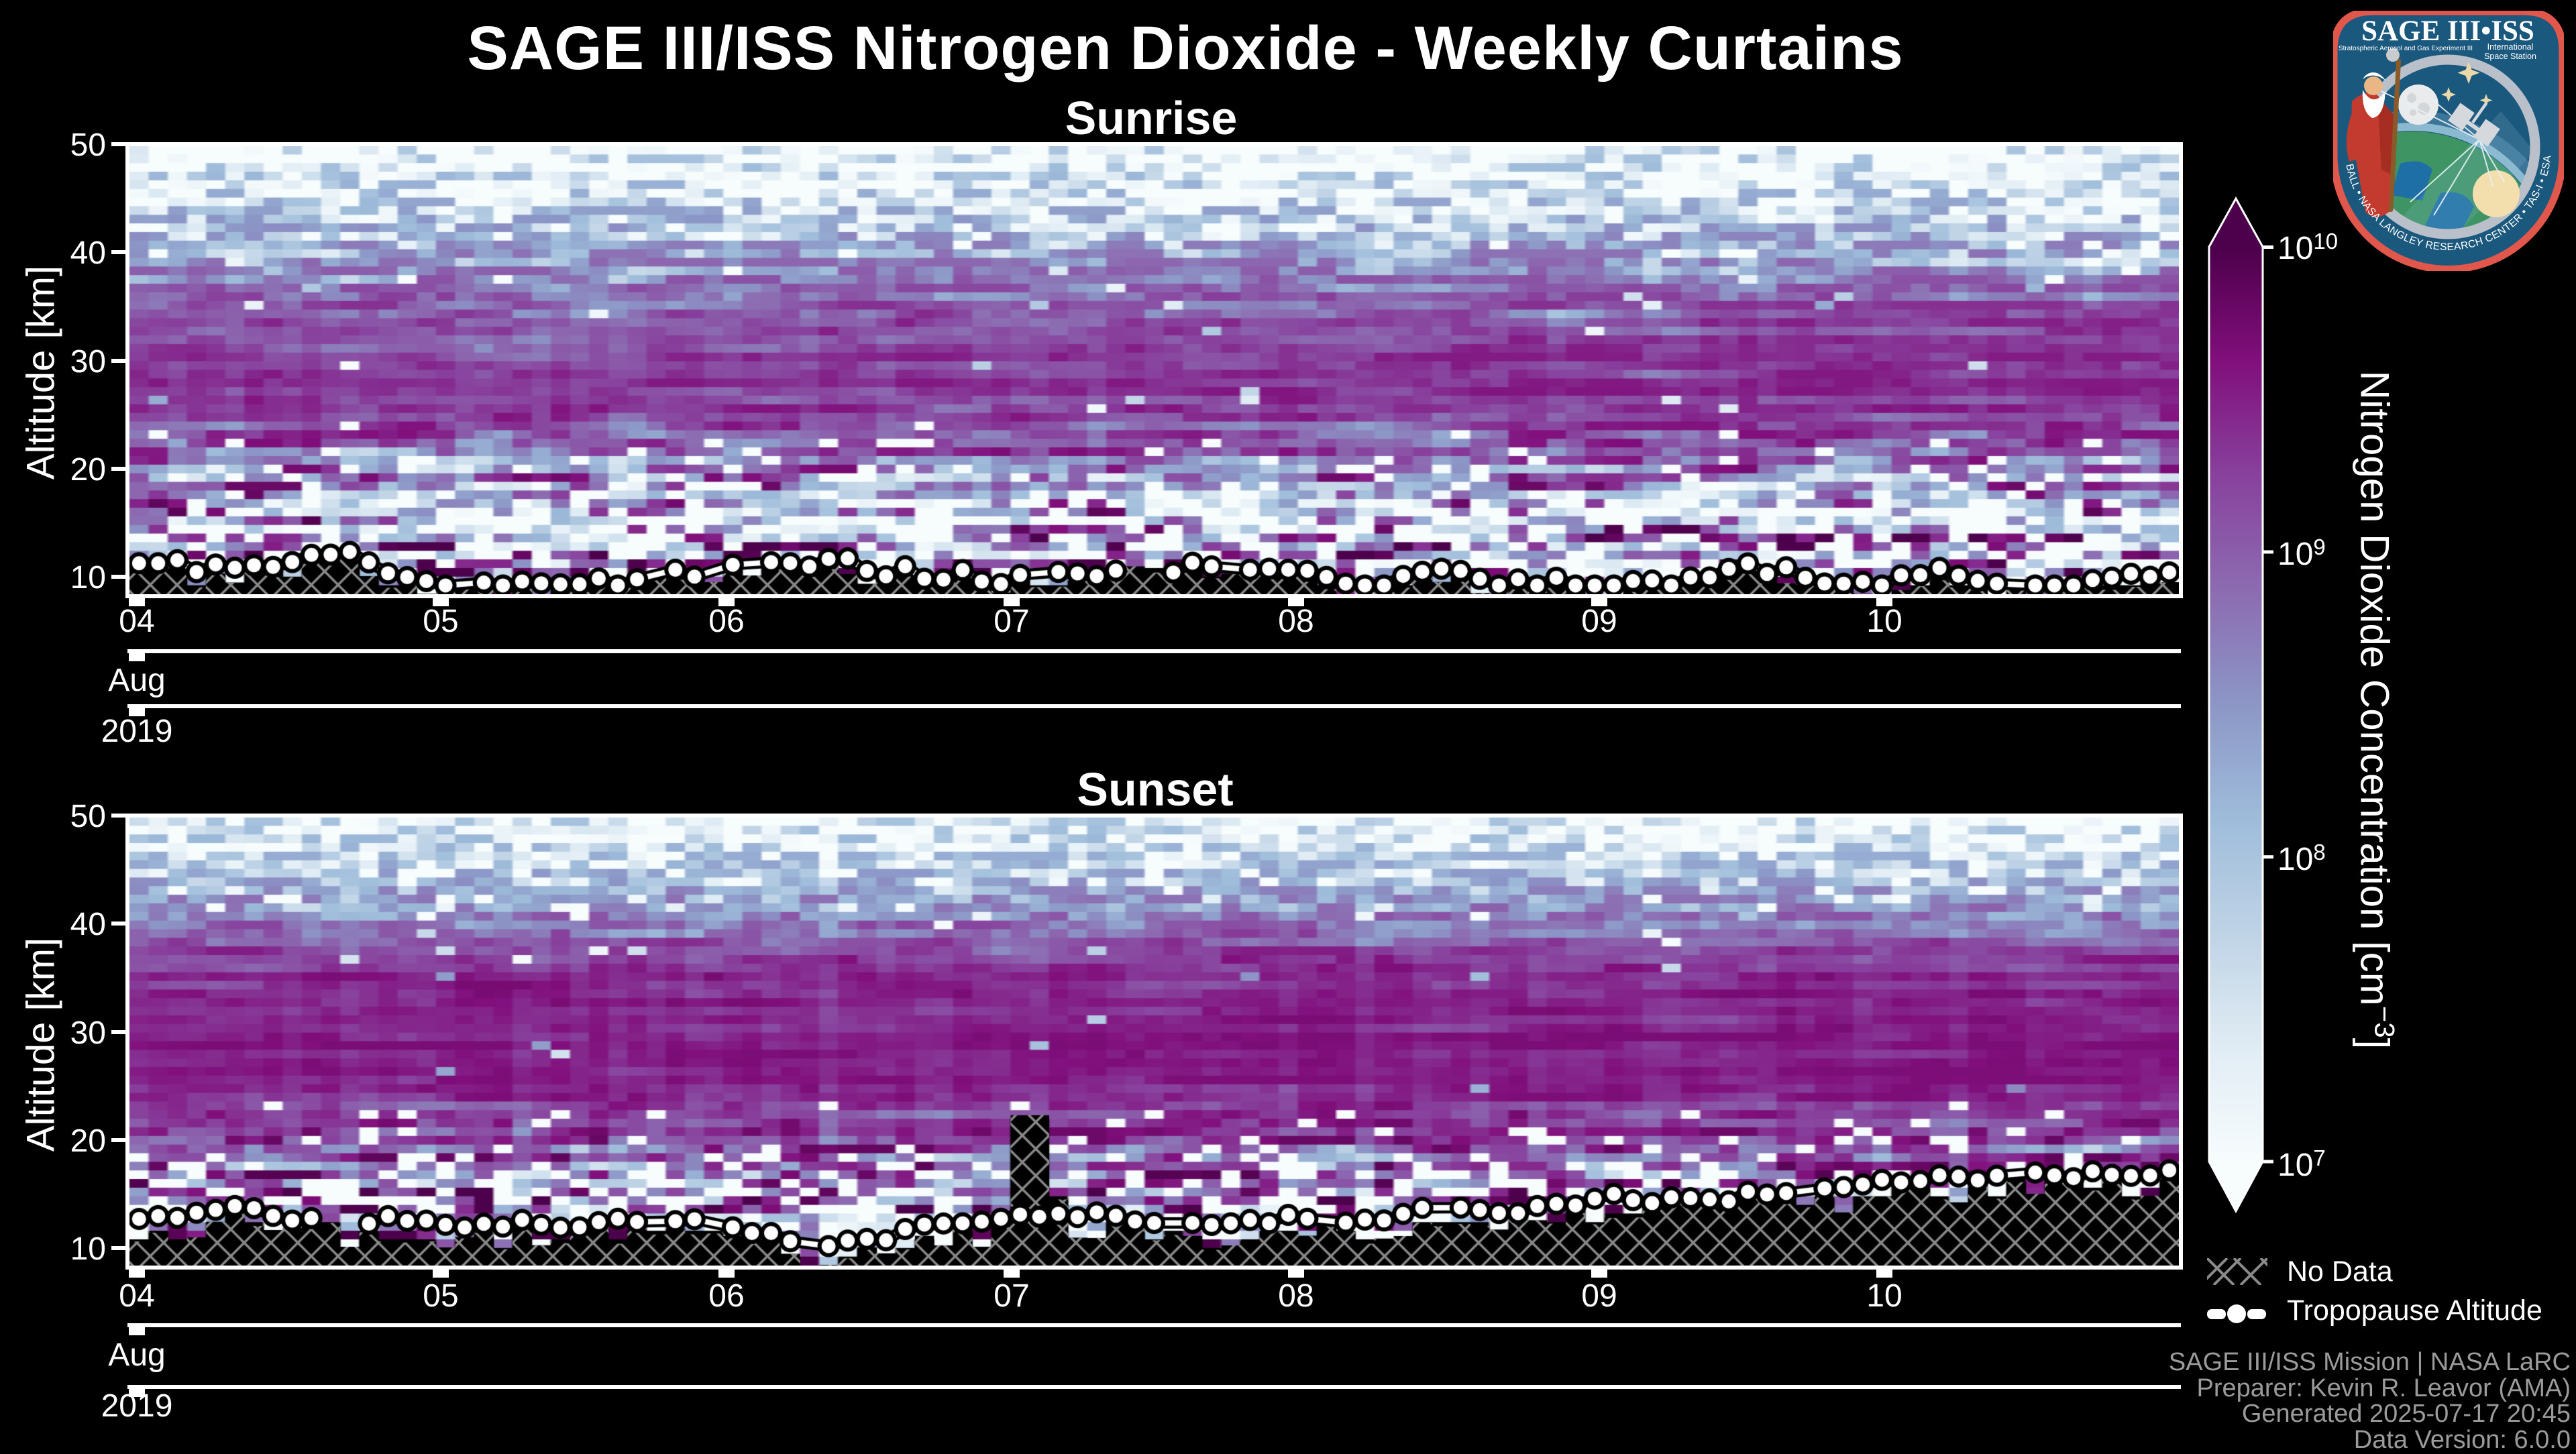 Image resolution: width=2576 pixels, height=1454 pixels. Describe the element at coordinates (2510, 56) in the screenshot. I see `svg-text: Space Station` at that location.